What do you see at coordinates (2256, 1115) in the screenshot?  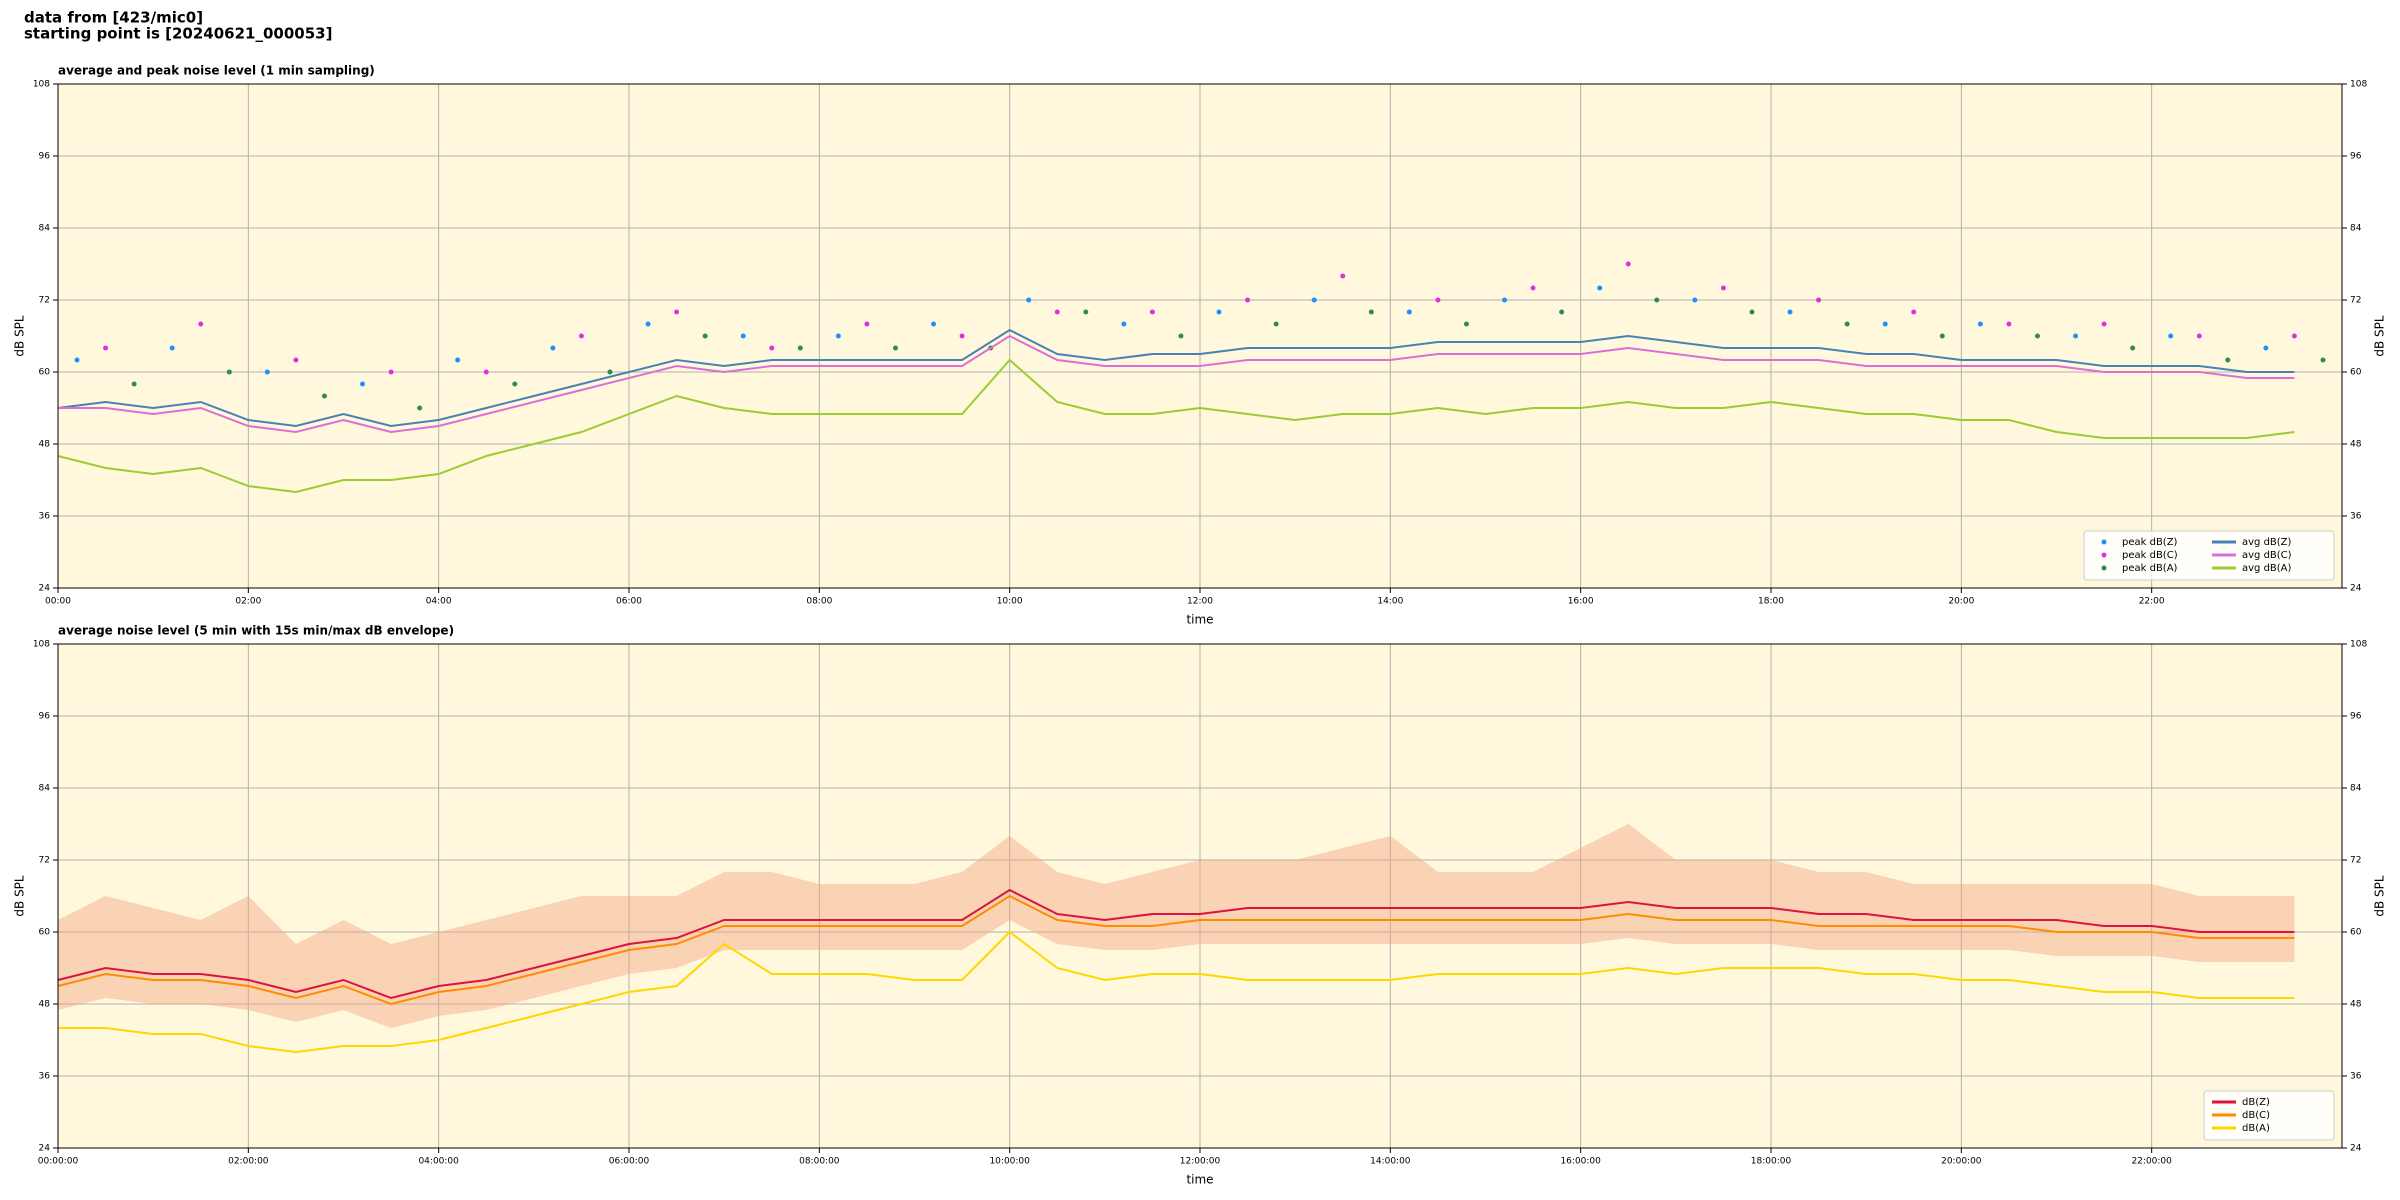 I see `legend-label: dB(C)` at bounding box center [2256, 1115].